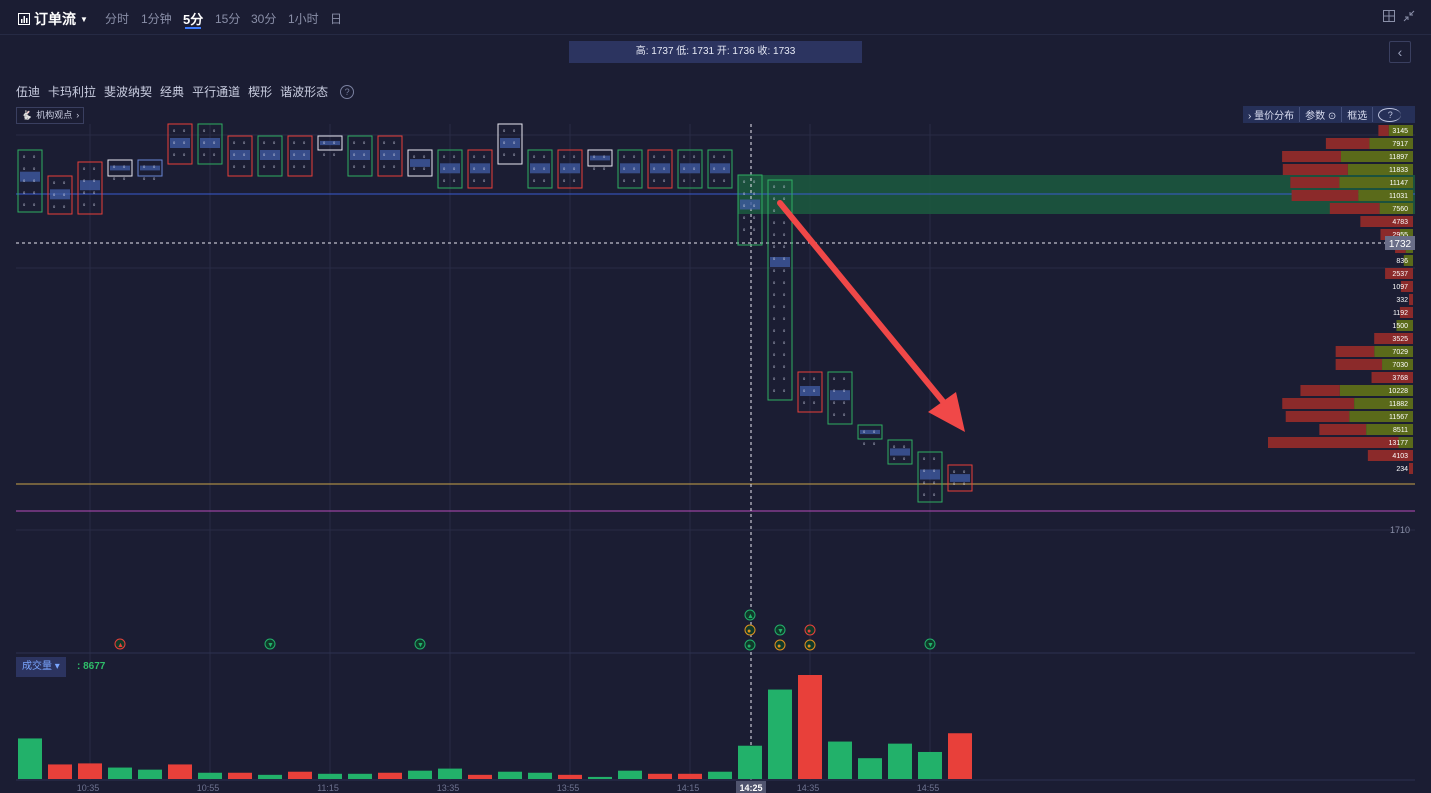  What do you see at coordinates (1411, 468) in the screenshot?
I see `profile-bar-sell` at bounding box center [1411, 468].